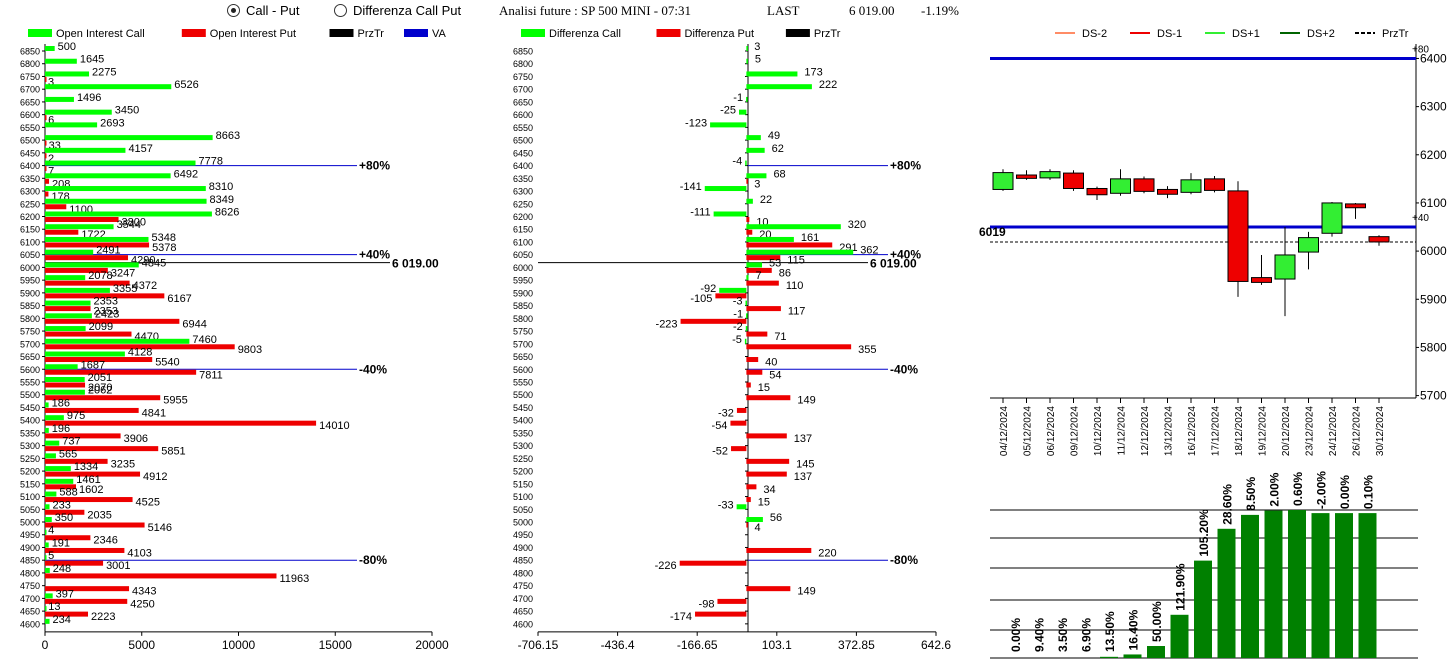 Image resolution: width=1453 pixels, height=665 pixels. I want to click on call-value-label: 2078, so click(100, 276).